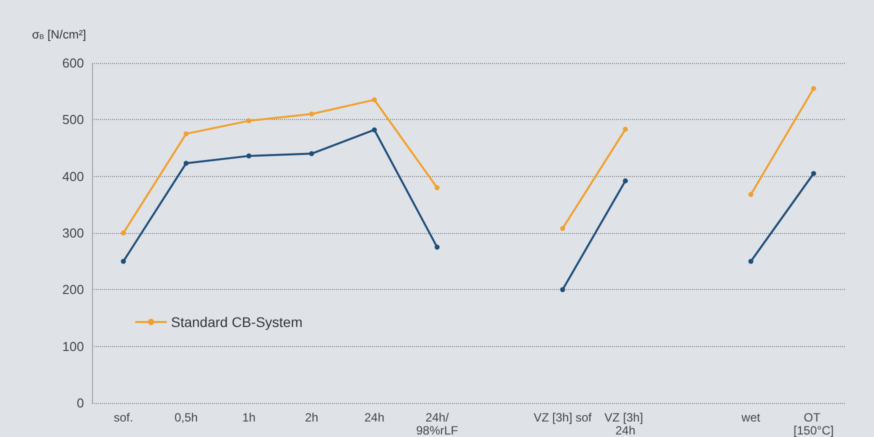 This screenshot has height=437, width=874. Describe the element at coordinates (236, 322) in the screenshot. I see `legend-label: Standard CB-System` at that location.